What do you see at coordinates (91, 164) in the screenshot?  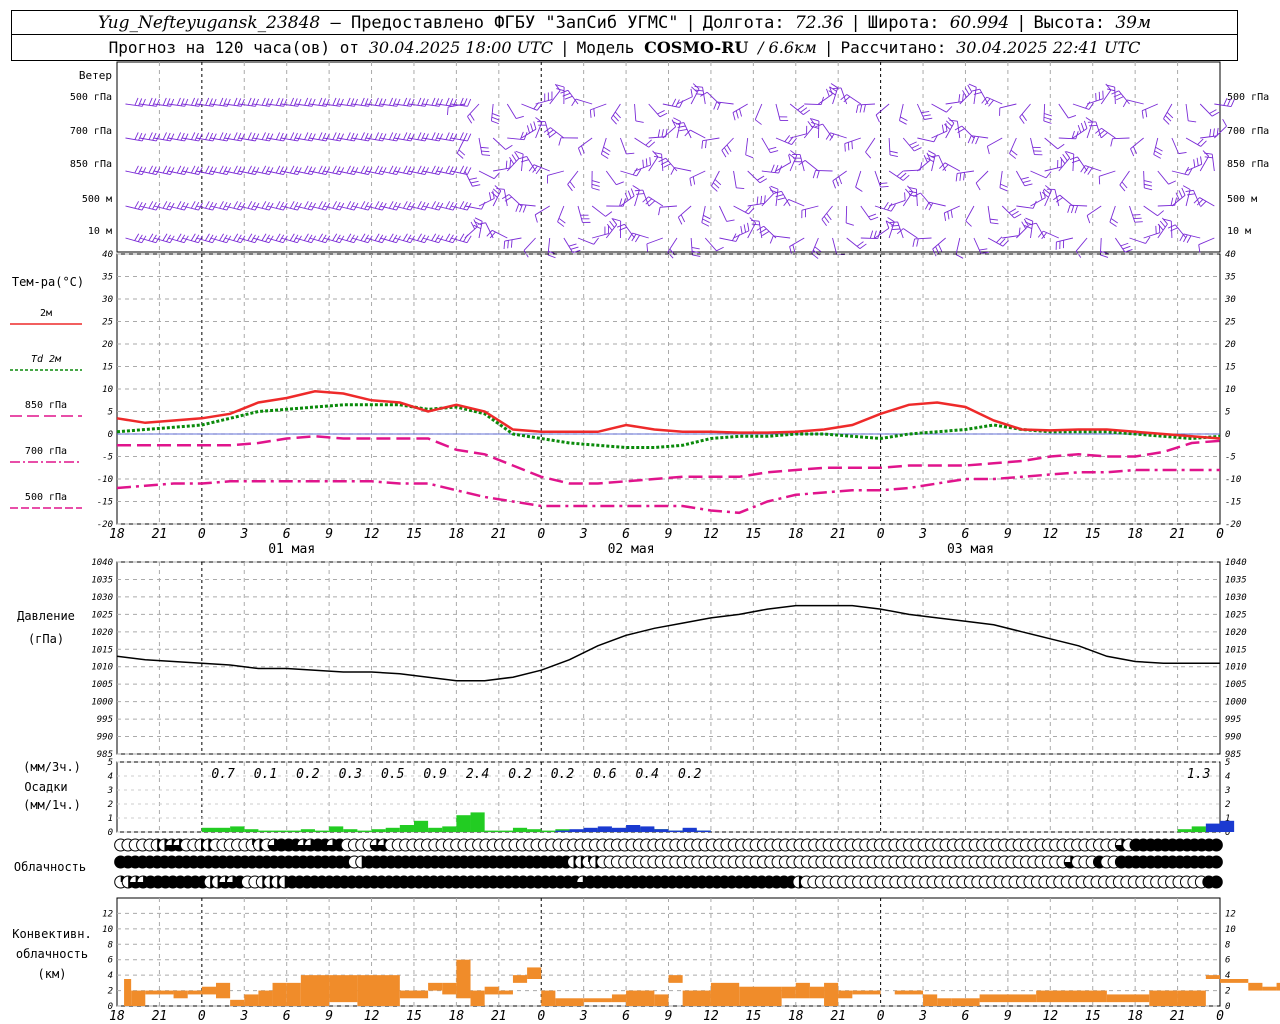 I see `wind-level-label-left: 850 гПа` at bounding box center [91, 164].